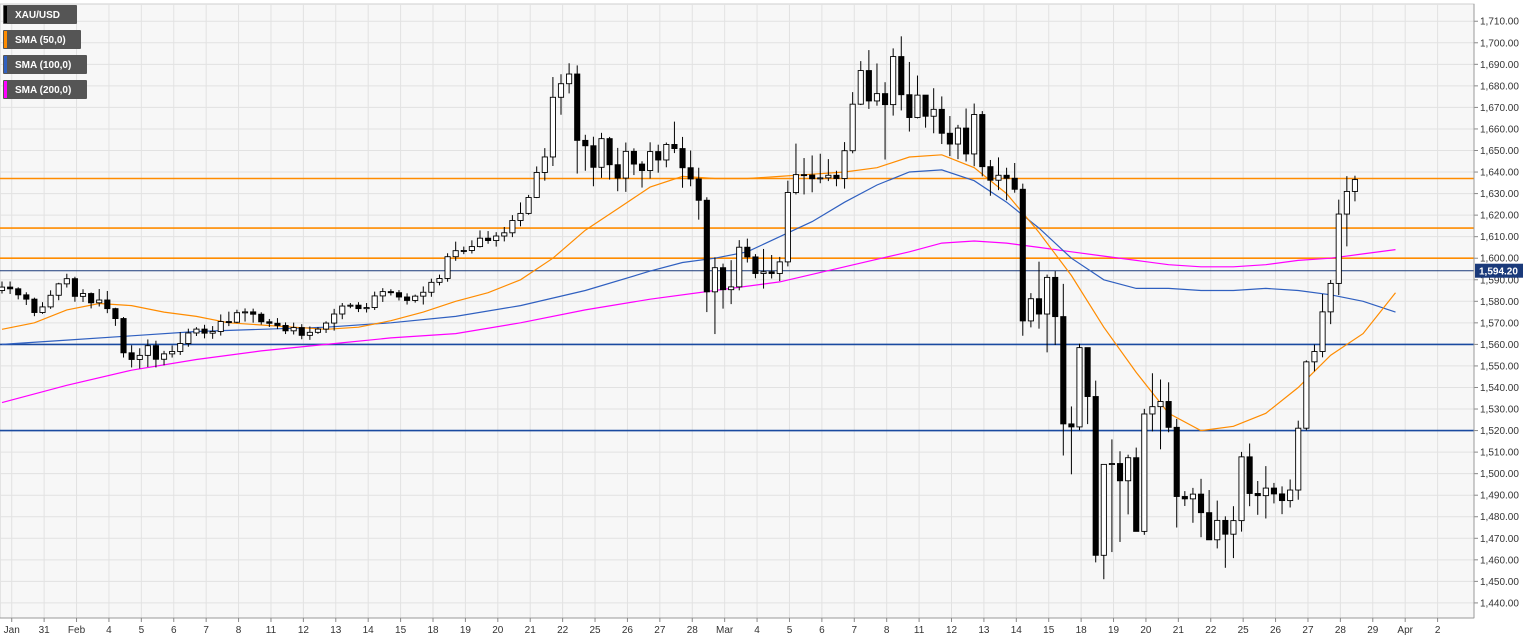  What do you see at coordinates (271, 630) in the screenshot?
I see `x-tick-label: 11` at bounding box center [271, 630].